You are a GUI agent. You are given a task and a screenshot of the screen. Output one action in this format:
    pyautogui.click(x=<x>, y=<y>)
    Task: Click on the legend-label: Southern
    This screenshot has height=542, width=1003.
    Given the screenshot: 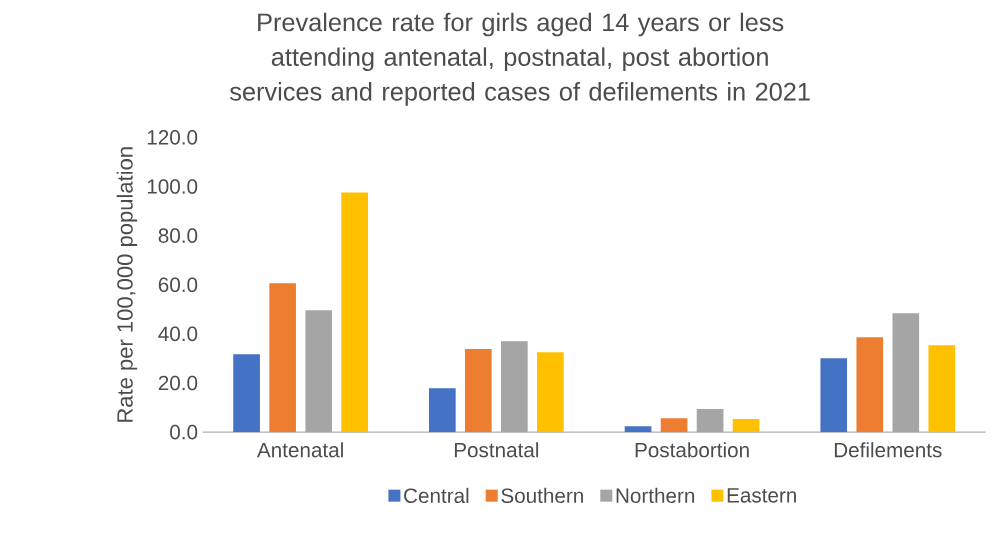 What is the action you would take?
    pyautogui.click(x=542, y=496)
    